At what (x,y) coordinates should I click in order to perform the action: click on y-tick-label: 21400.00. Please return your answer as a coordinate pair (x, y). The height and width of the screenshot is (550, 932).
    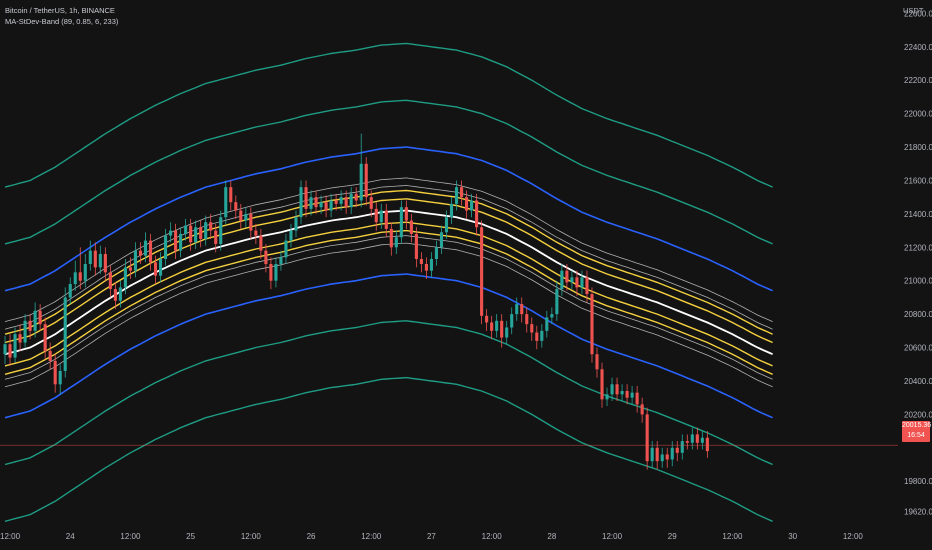
    Looking at the image, I should click on (918, 214).